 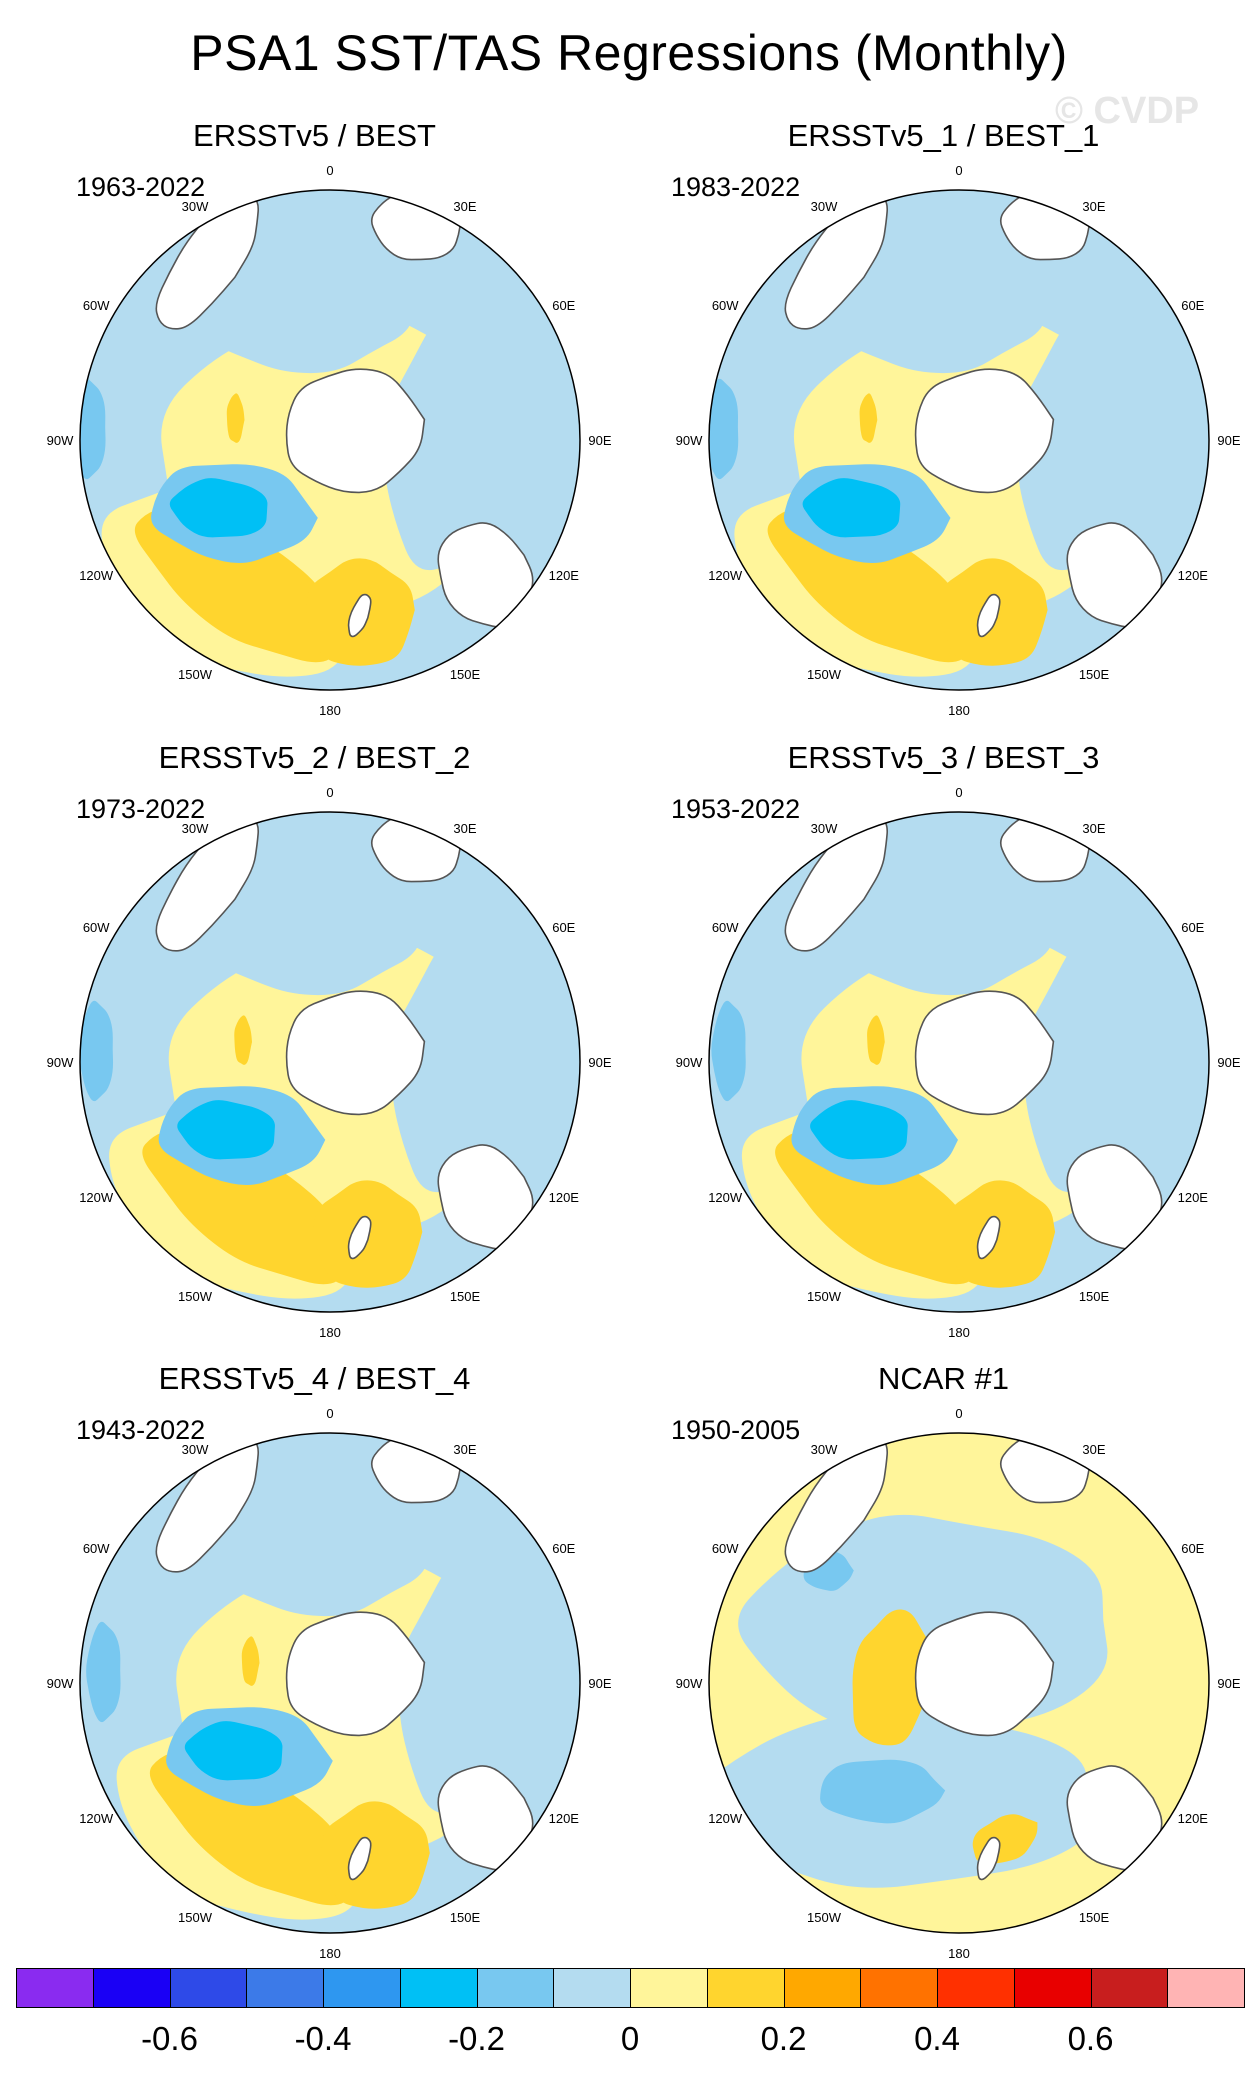 I want to click on cold-ross-region, so click(x=883, y=1791).